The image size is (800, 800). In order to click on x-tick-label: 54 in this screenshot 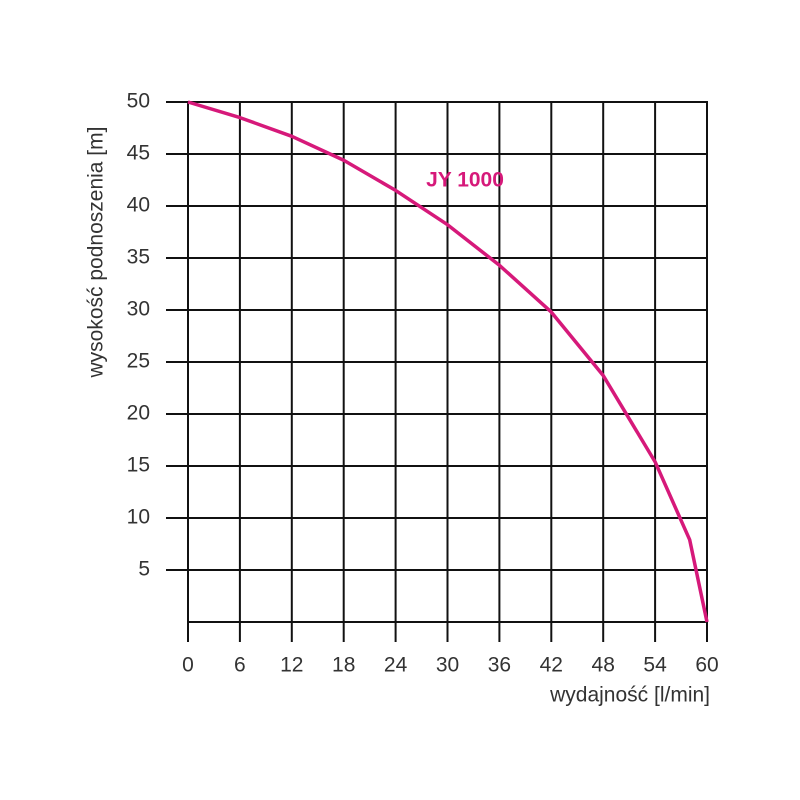, I will do `click(655, 665)`.